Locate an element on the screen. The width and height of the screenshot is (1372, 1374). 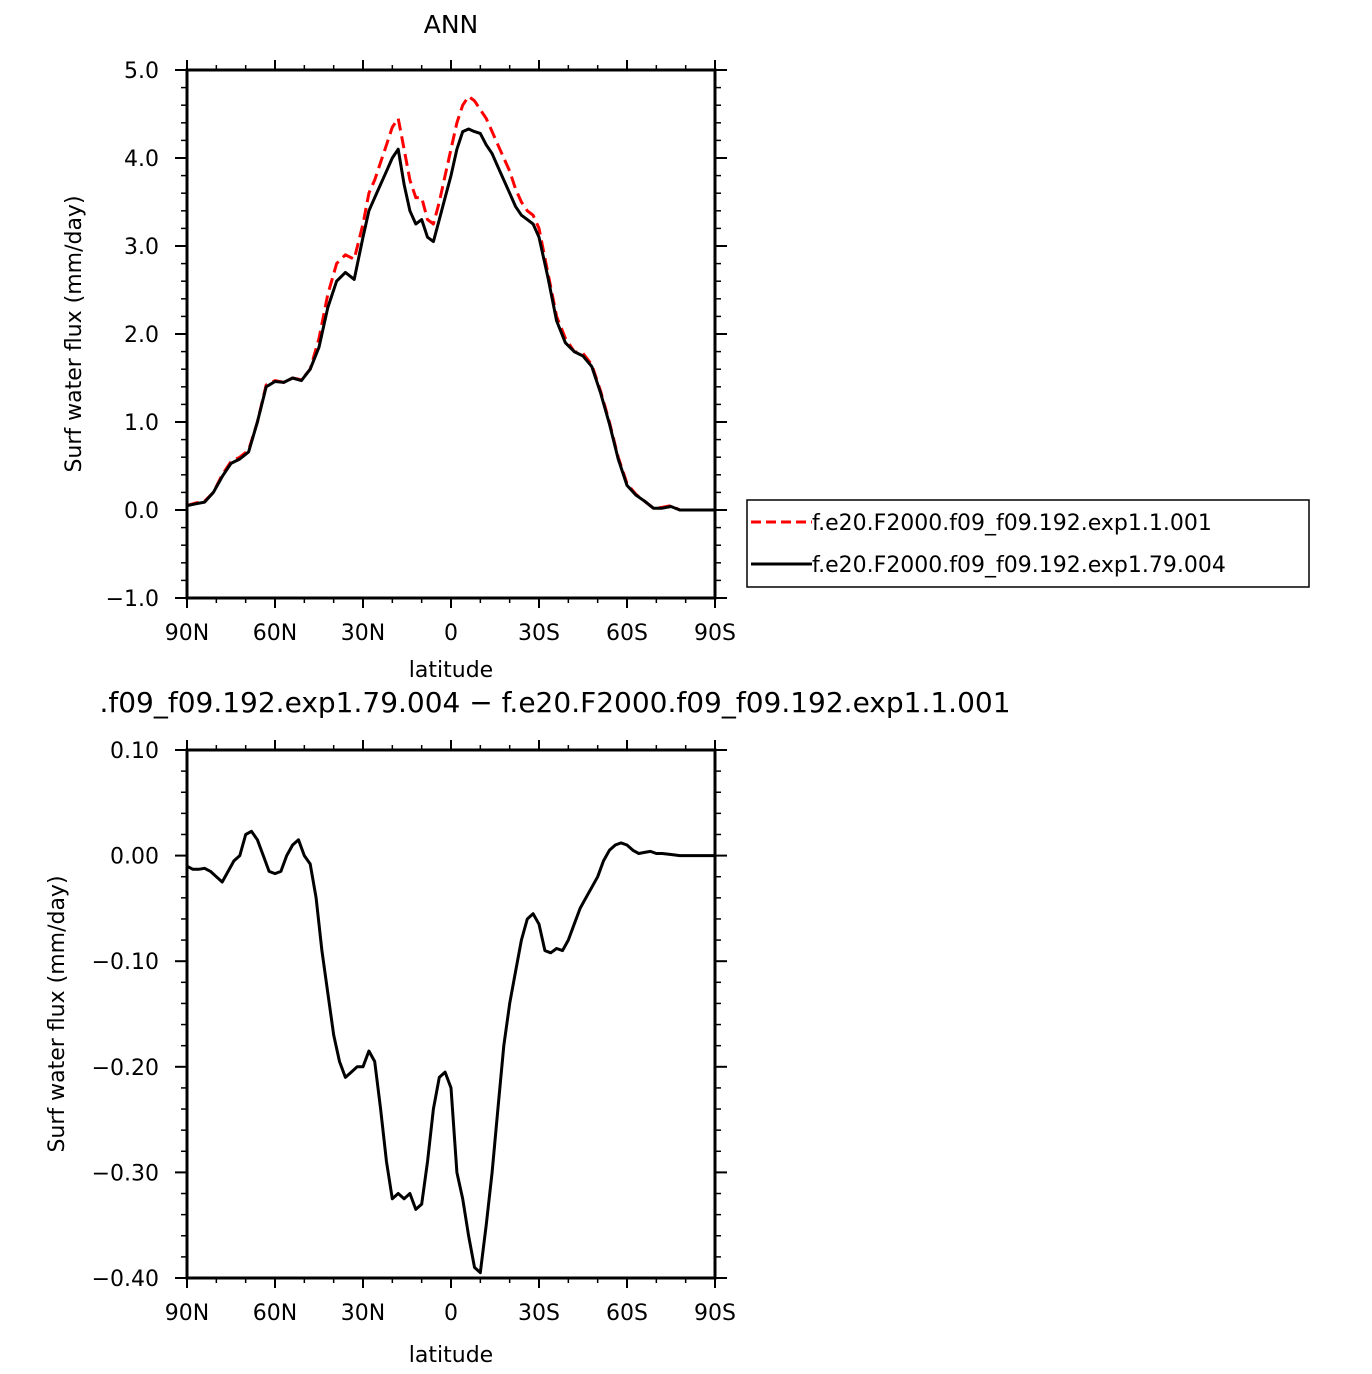
top-chart-series is located at coordinates (450, 303).